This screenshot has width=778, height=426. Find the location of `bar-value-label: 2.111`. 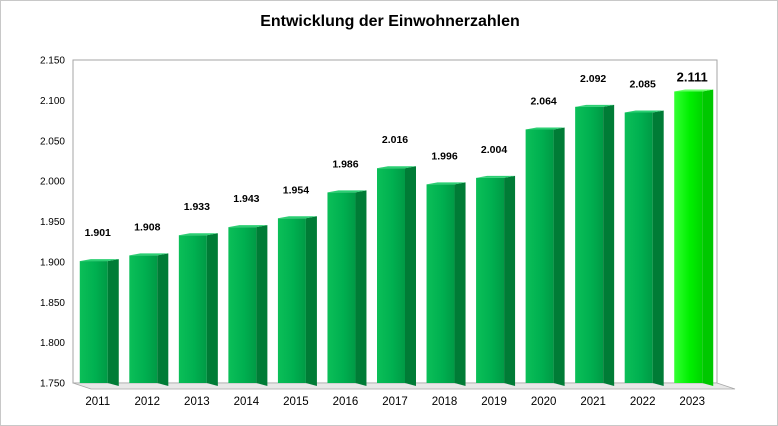

bar-value-label: 2.111 is located at coordinates (692, 76).